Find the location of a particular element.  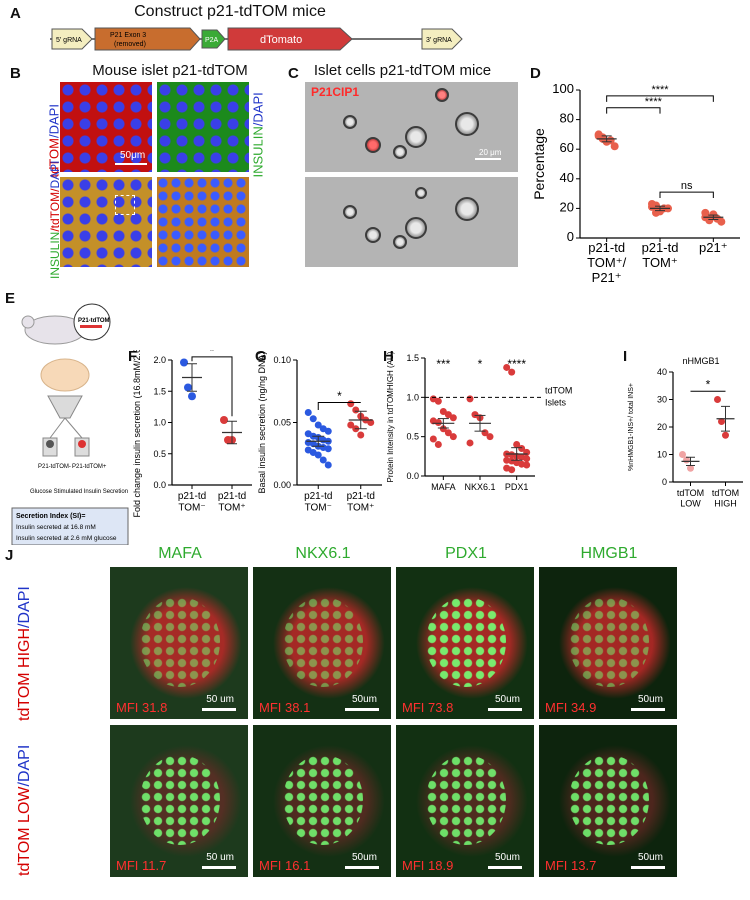

y-tick-label: 60 is located at coordinates (567, 147).